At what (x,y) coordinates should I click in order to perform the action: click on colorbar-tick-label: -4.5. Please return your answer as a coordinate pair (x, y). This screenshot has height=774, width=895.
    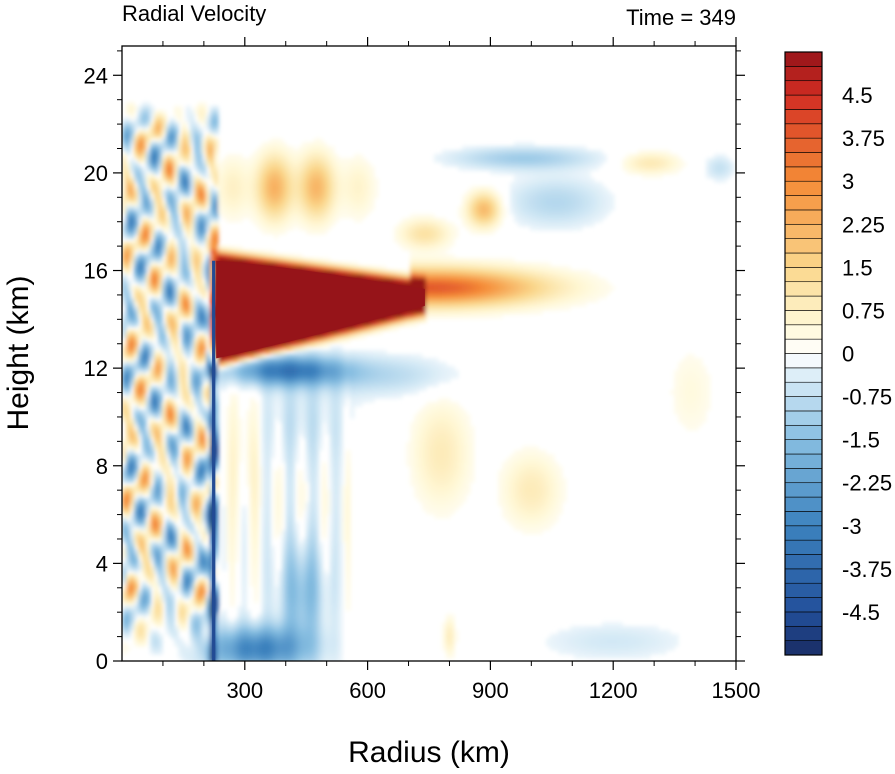
    Looking at the image, I should click on (861, 612).